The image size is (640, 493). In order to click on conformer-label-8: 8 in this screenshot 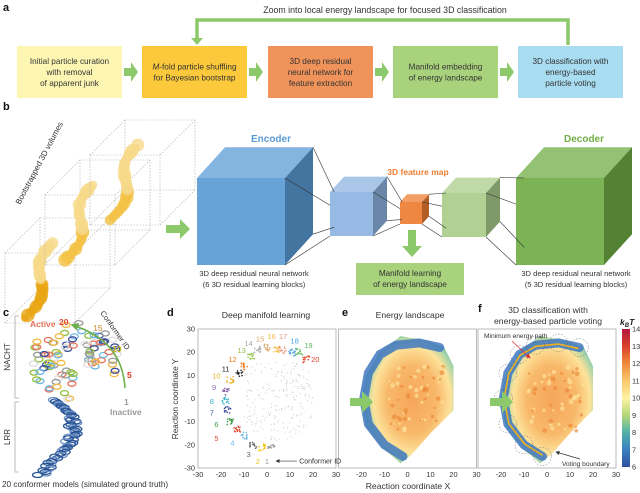, I will do `click(212, 401)`.